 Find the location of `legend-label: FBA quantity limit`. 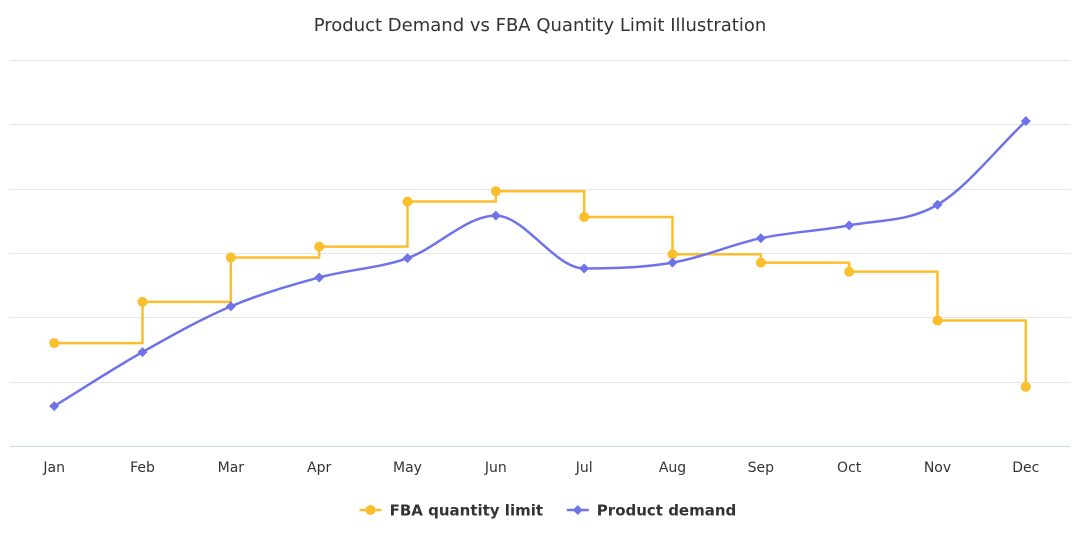

legend-label: FBA quantity limit is located at coordinates (466, 511).